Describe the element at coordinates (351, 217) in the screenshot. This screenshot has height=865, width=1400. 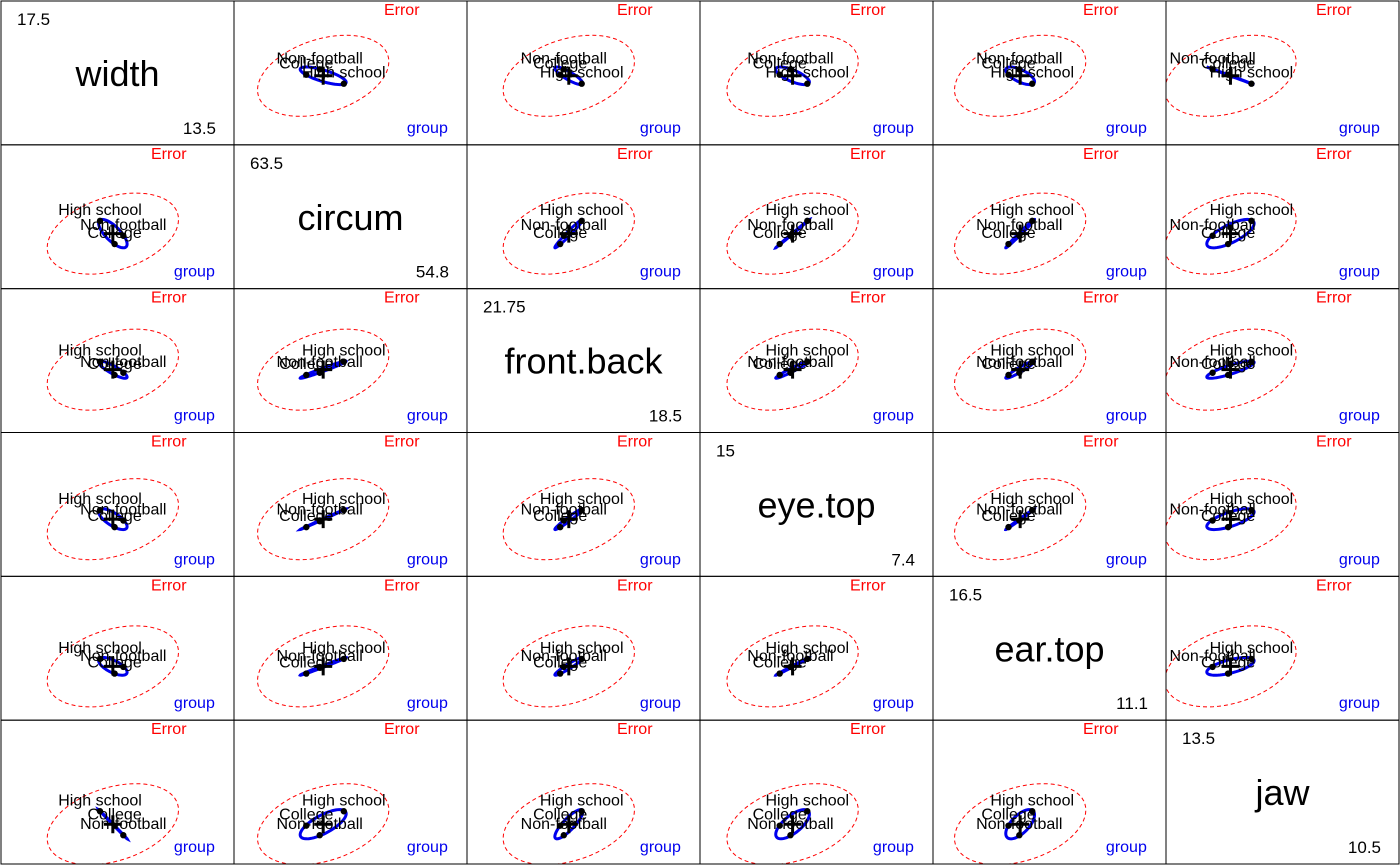
I see `variable-name-label: circum` at that location.